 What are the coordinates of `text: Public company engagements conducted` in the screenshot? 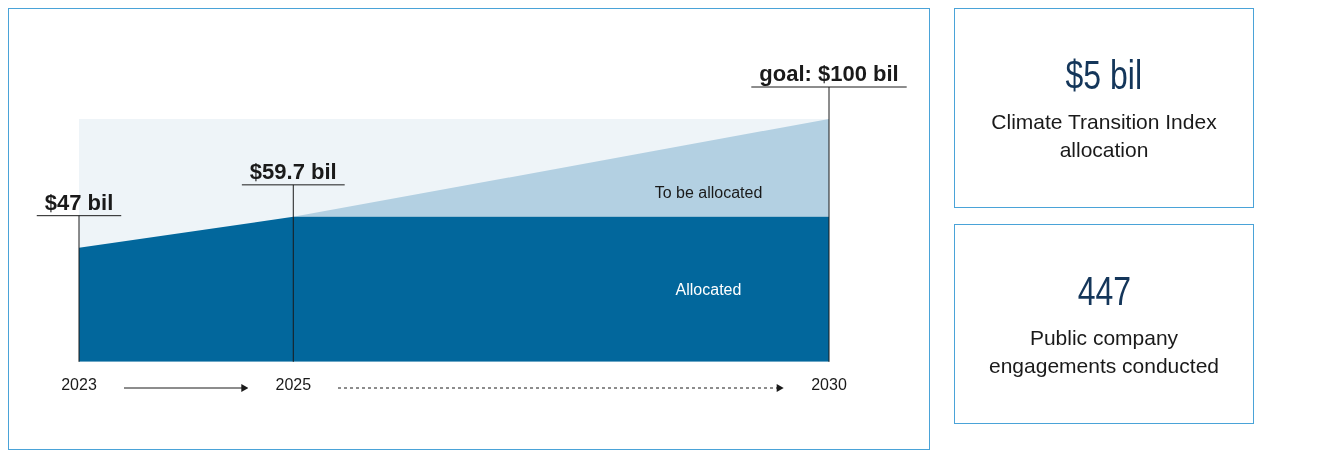 It's located at (1104, 352).